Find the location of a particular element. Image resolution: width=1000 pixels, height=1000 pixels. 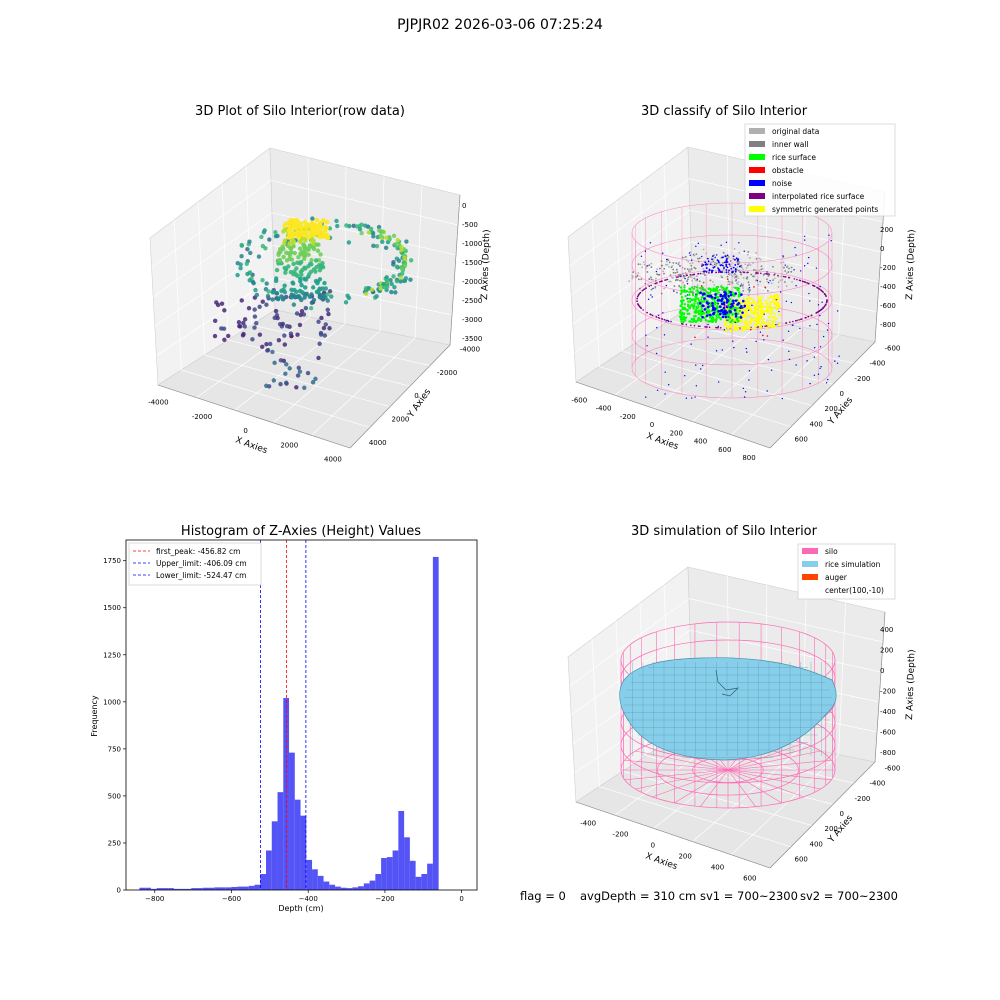

plot4-xlabel: X Axies is located at coordinates (661, 861).